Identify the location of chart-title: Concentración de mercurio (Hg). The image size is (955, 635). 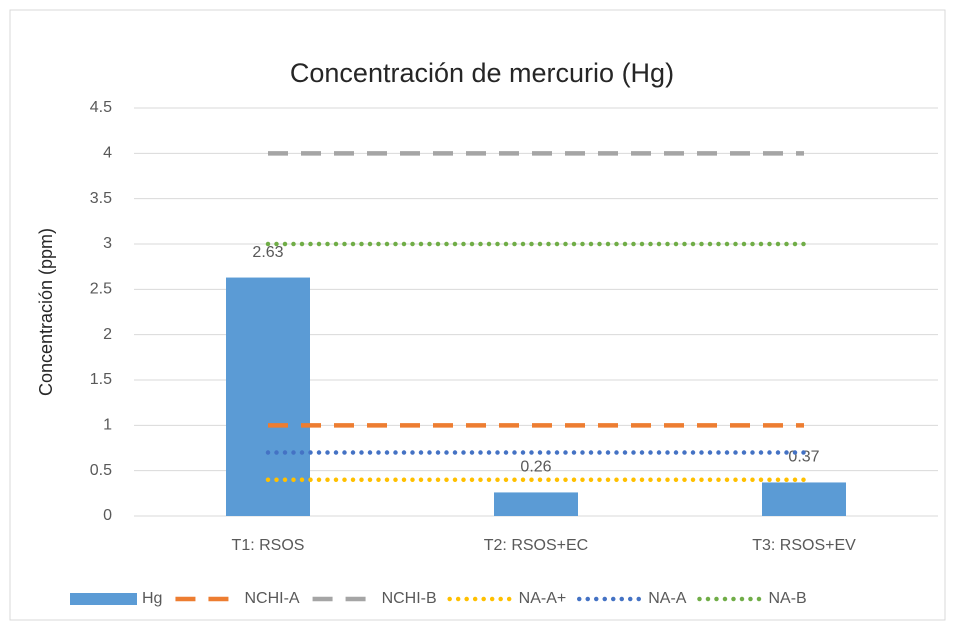
(482, 73).